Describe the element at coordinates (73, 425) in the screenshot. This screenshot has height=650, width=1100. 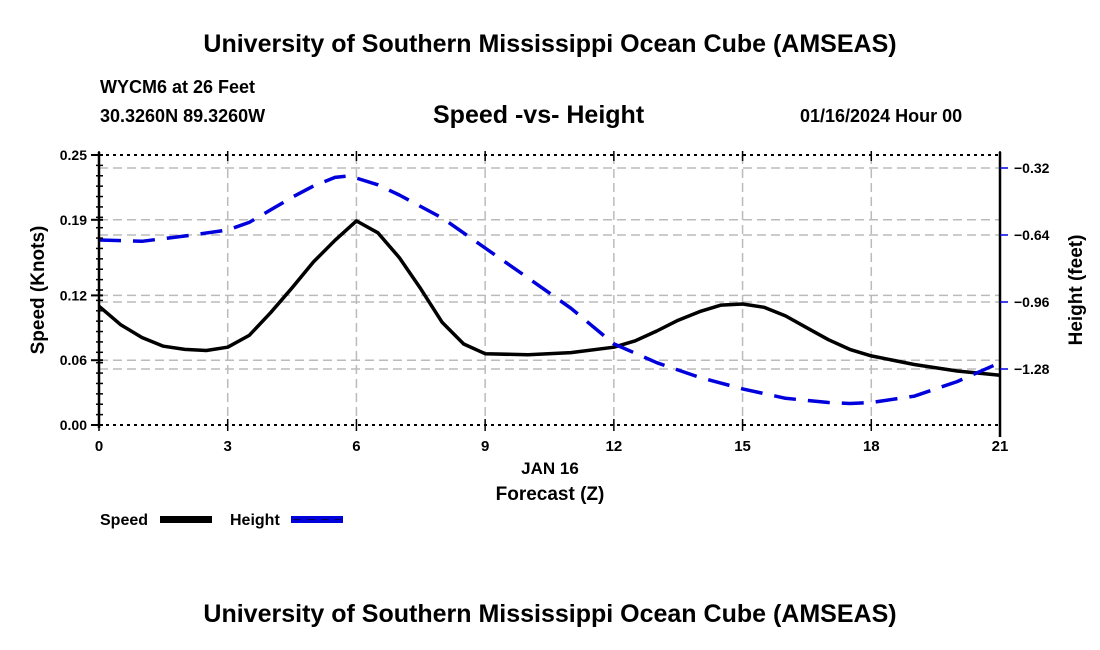
I see `y-tick-label: 0.00` at that location.